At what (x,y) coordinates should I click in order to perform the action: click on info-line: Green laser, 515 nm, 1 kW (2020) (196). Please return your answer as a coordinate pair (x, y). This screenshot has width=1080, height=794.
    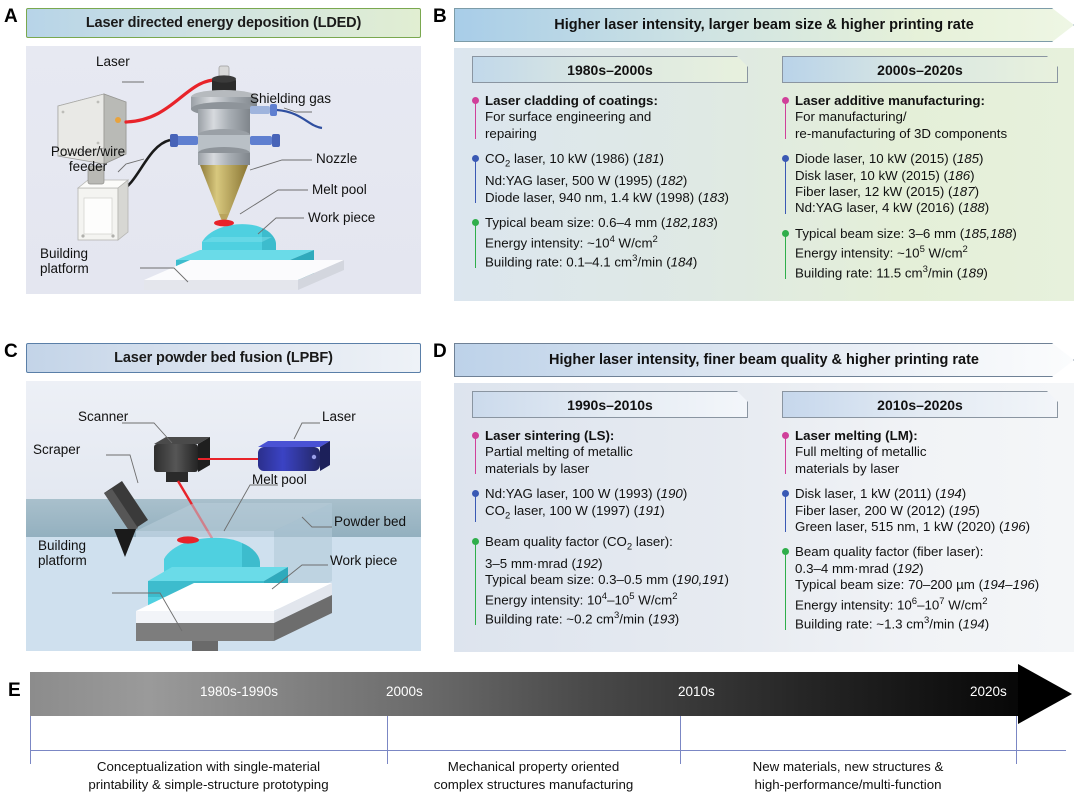
    Looking at the image, I should click on (913, 527).